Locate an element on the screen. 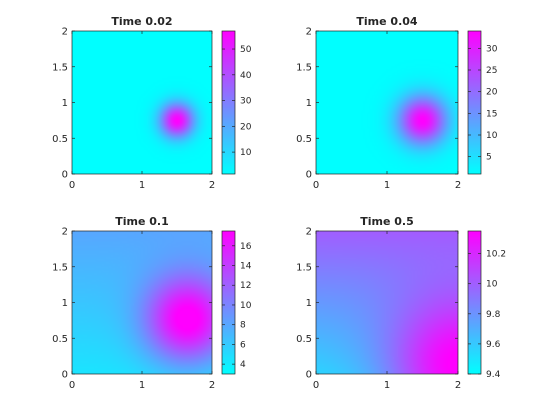  subplot-title: Time 0.02 is located at coordinates (141, 21).